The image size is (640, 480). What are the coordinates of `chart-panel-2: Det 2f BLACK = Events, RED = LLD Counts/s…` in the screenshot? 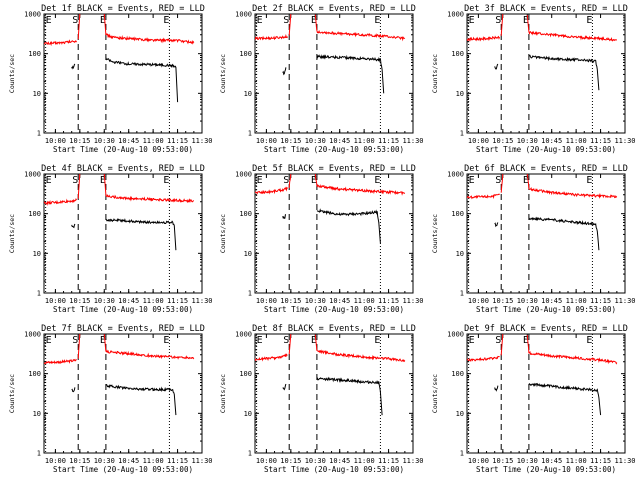 It's located at (321, 79).